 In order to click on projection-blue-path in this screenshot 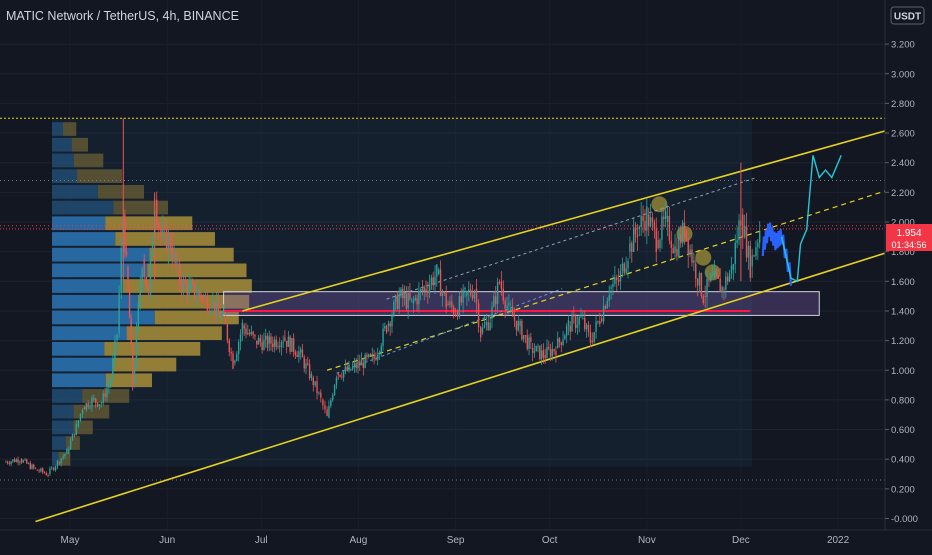, I will do `click(777, 254)`.